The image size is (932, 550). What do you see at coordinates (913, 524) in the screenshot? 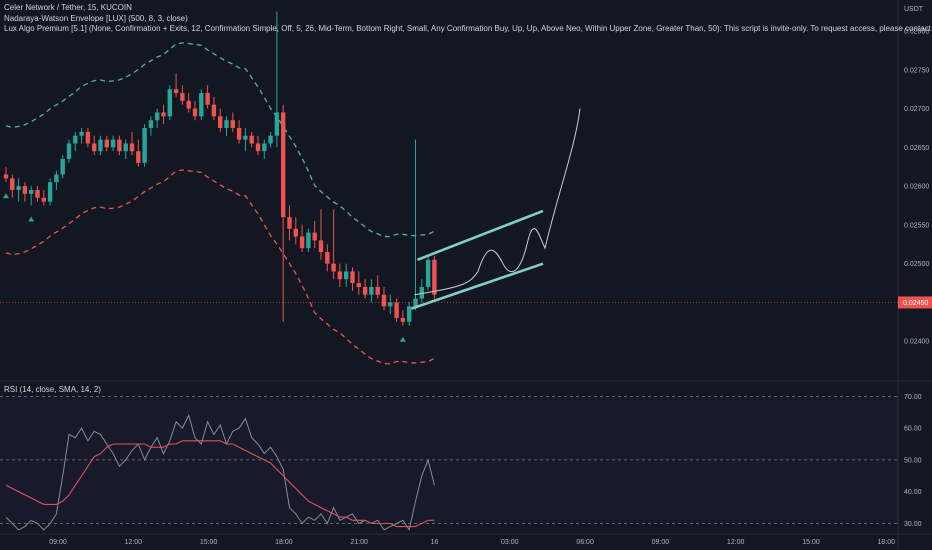
I see `rsi-tick-label: 30.00` at bounding box center [913, 524].